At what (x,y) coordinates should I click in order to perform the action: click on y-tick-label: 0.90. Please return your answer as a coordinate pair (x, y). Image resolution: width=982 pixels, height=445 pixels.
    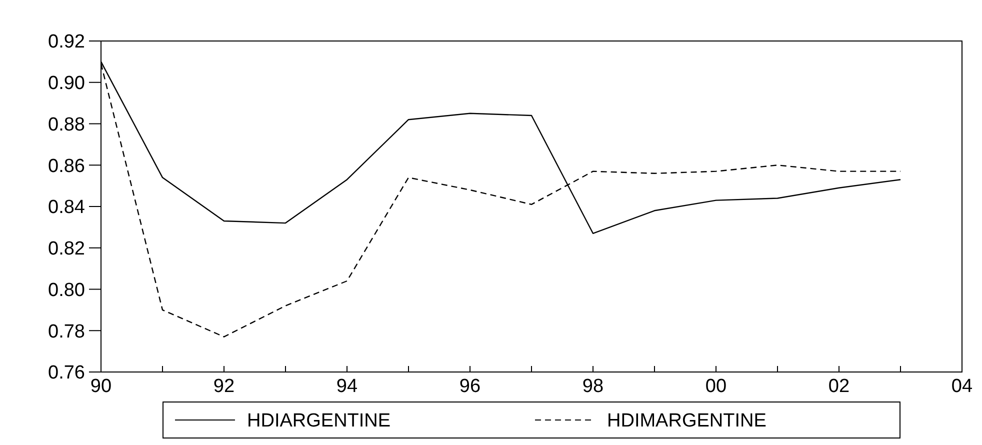
    Looking at the image, I should click on (66, 83).